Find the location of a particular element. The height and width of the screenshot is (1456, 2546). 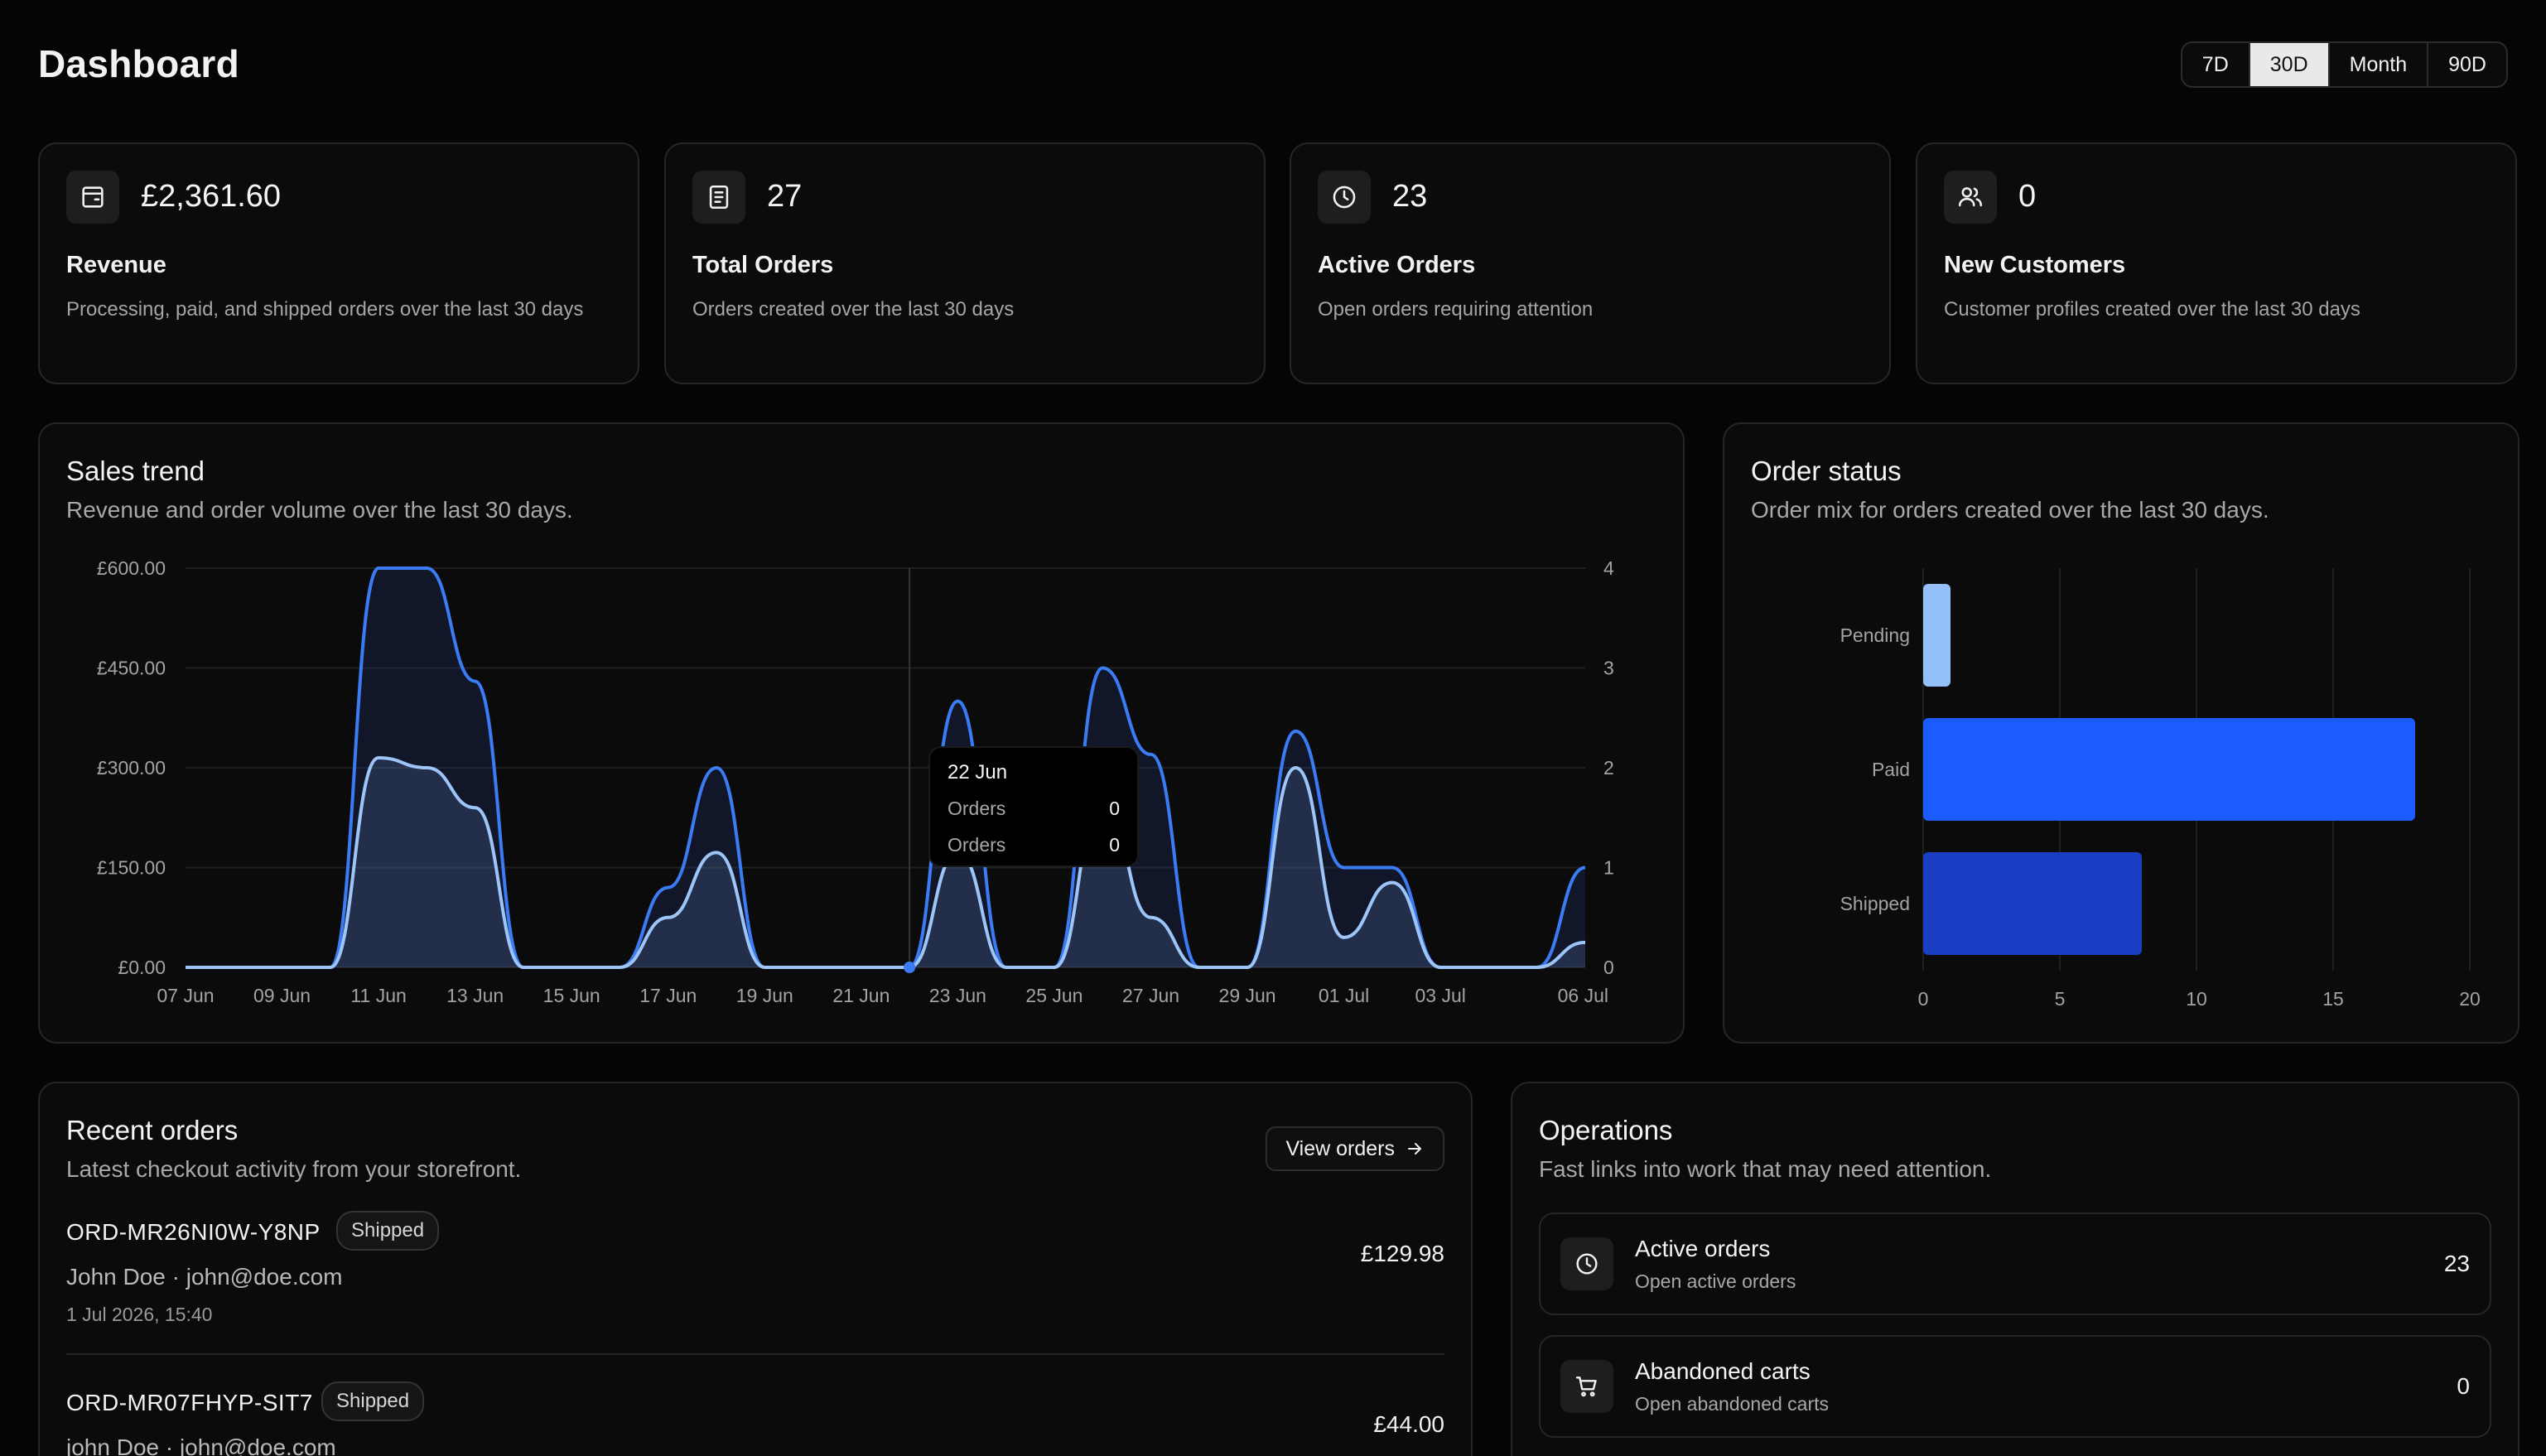

recent-orders-title: Recent orders is located at coordinates (152, 1130).